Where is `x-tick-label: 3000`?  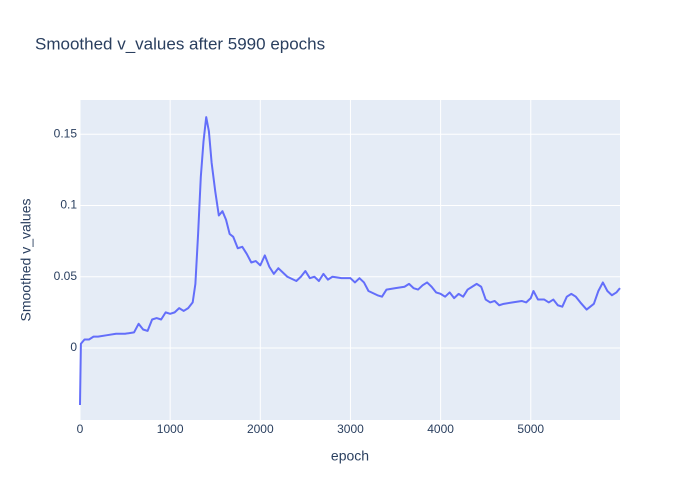
x-tick-label: 3000 is located at coordinates (350, 429).